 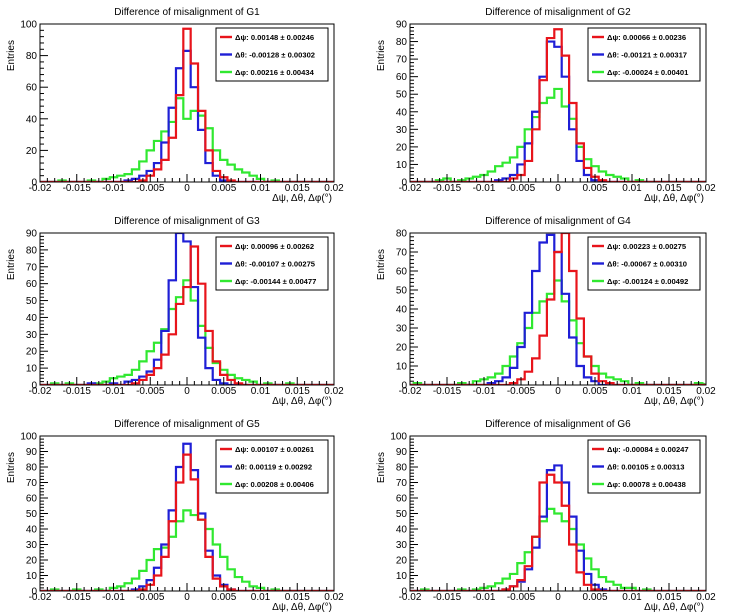 What do you see at coordinates (28, 437) in the screenshot?
I see `y-tick-label: 100` at bounding box center [28, 437].